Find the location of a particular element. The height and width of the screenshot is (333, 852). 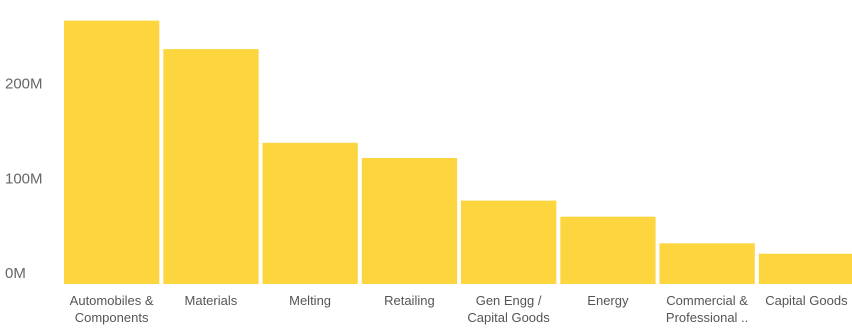

x-tick-label-line: Commercial & is located at coordinates (707, 300).